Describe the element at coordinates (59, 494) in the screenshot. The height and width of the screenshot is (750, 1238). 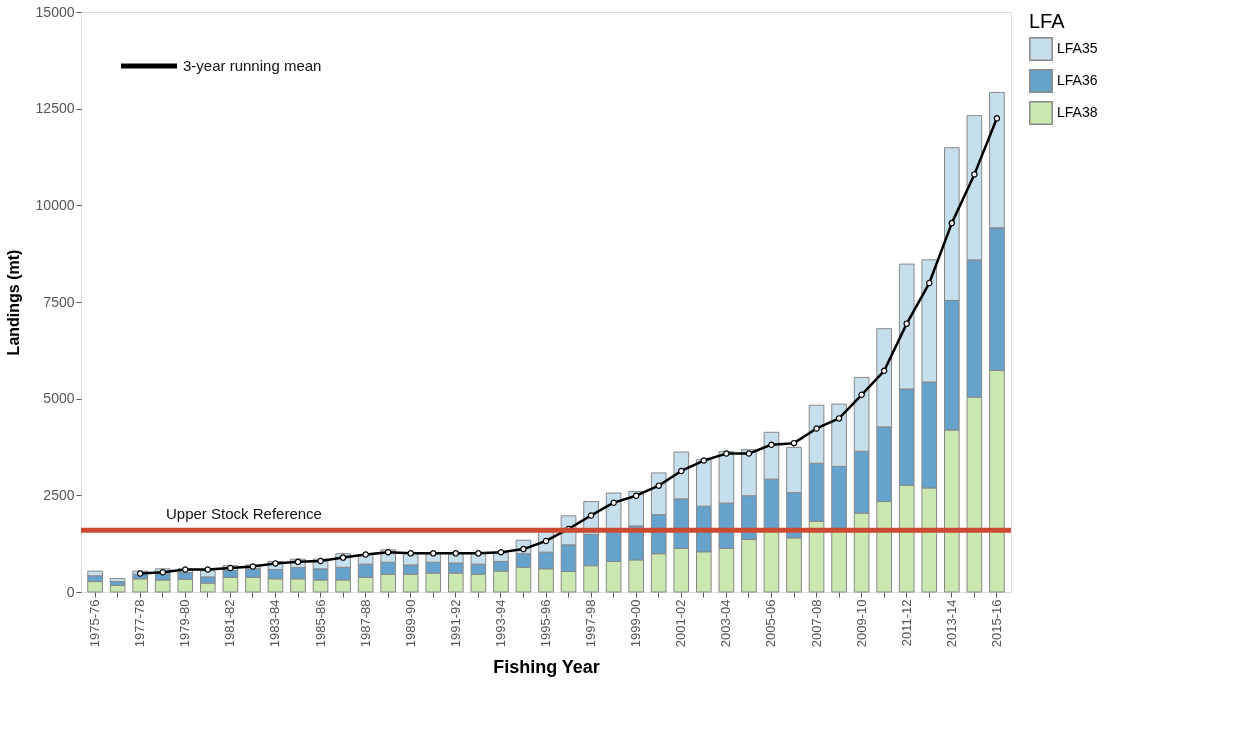
I see `y-tick-label: 2500` at that location.